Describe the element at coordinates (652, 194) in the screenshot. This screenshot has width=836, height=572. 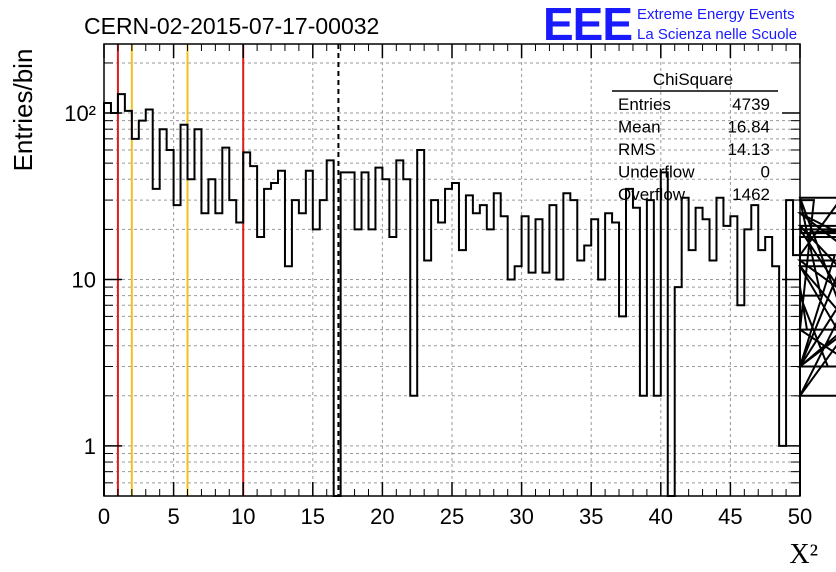
I see `stats-label: Overflow` at that location.